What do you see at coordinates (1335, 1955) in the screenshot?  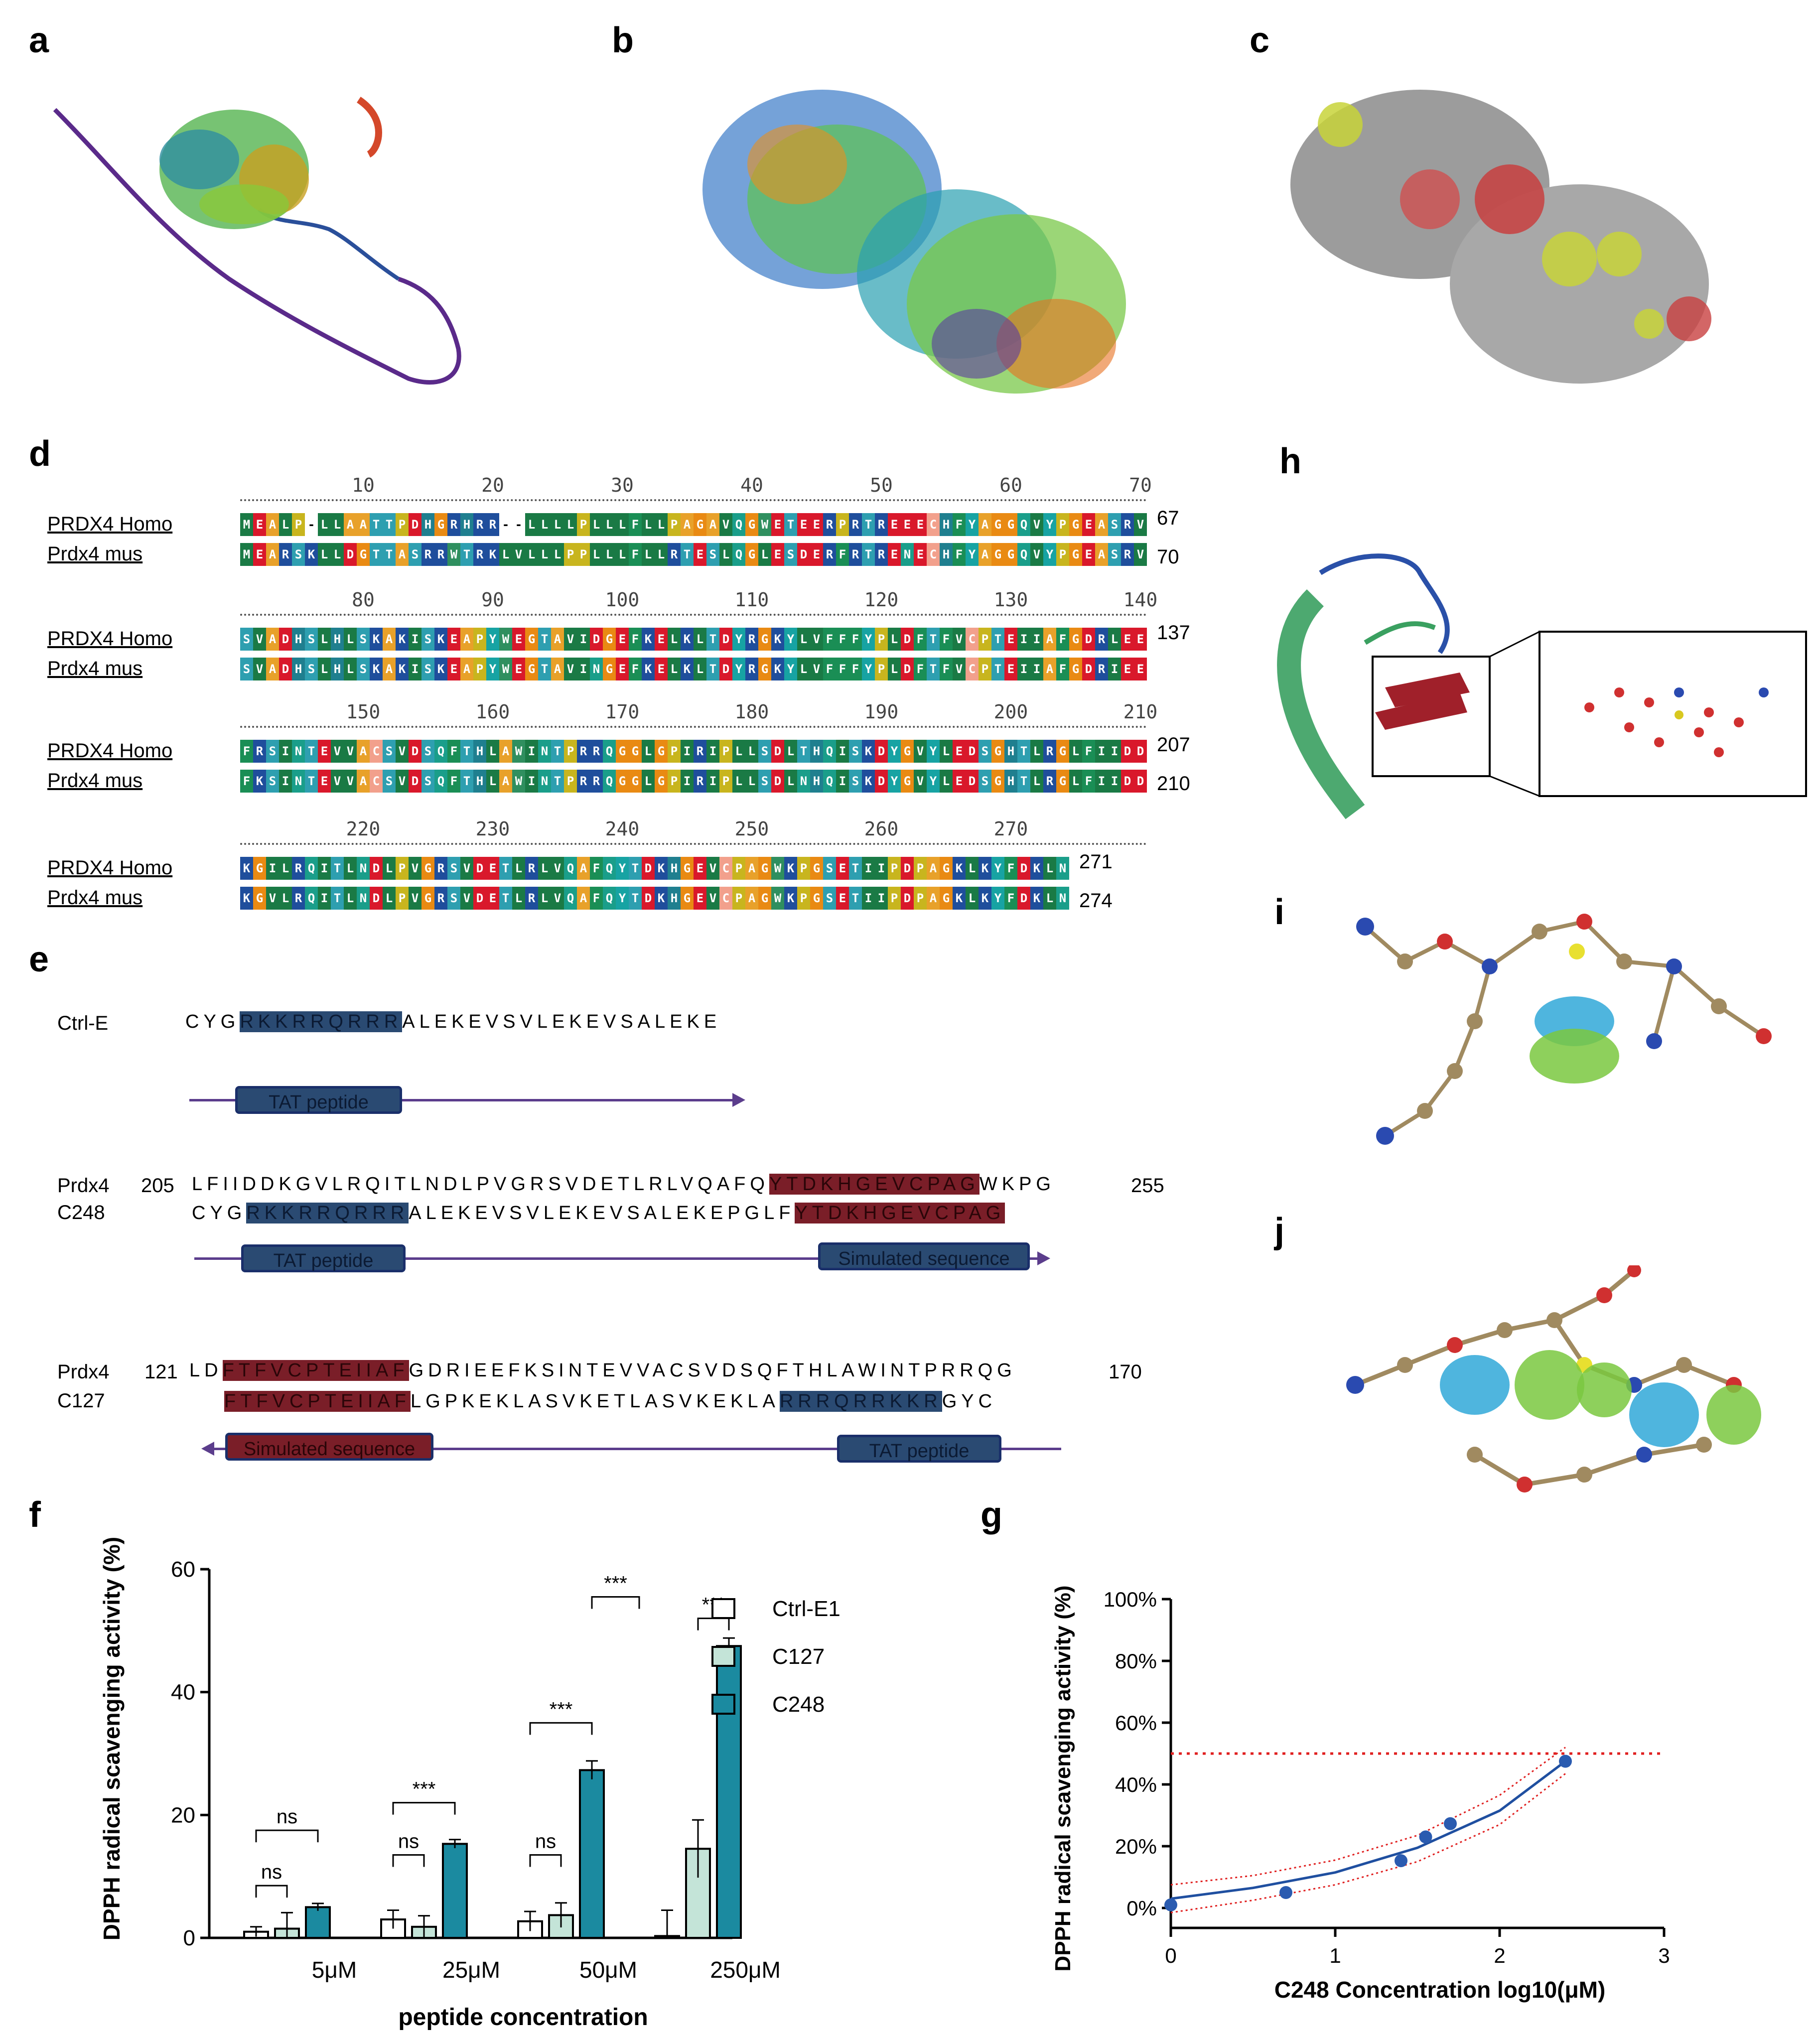 I see `x-tick-label: 1` at bounding box center [1335, 1955].